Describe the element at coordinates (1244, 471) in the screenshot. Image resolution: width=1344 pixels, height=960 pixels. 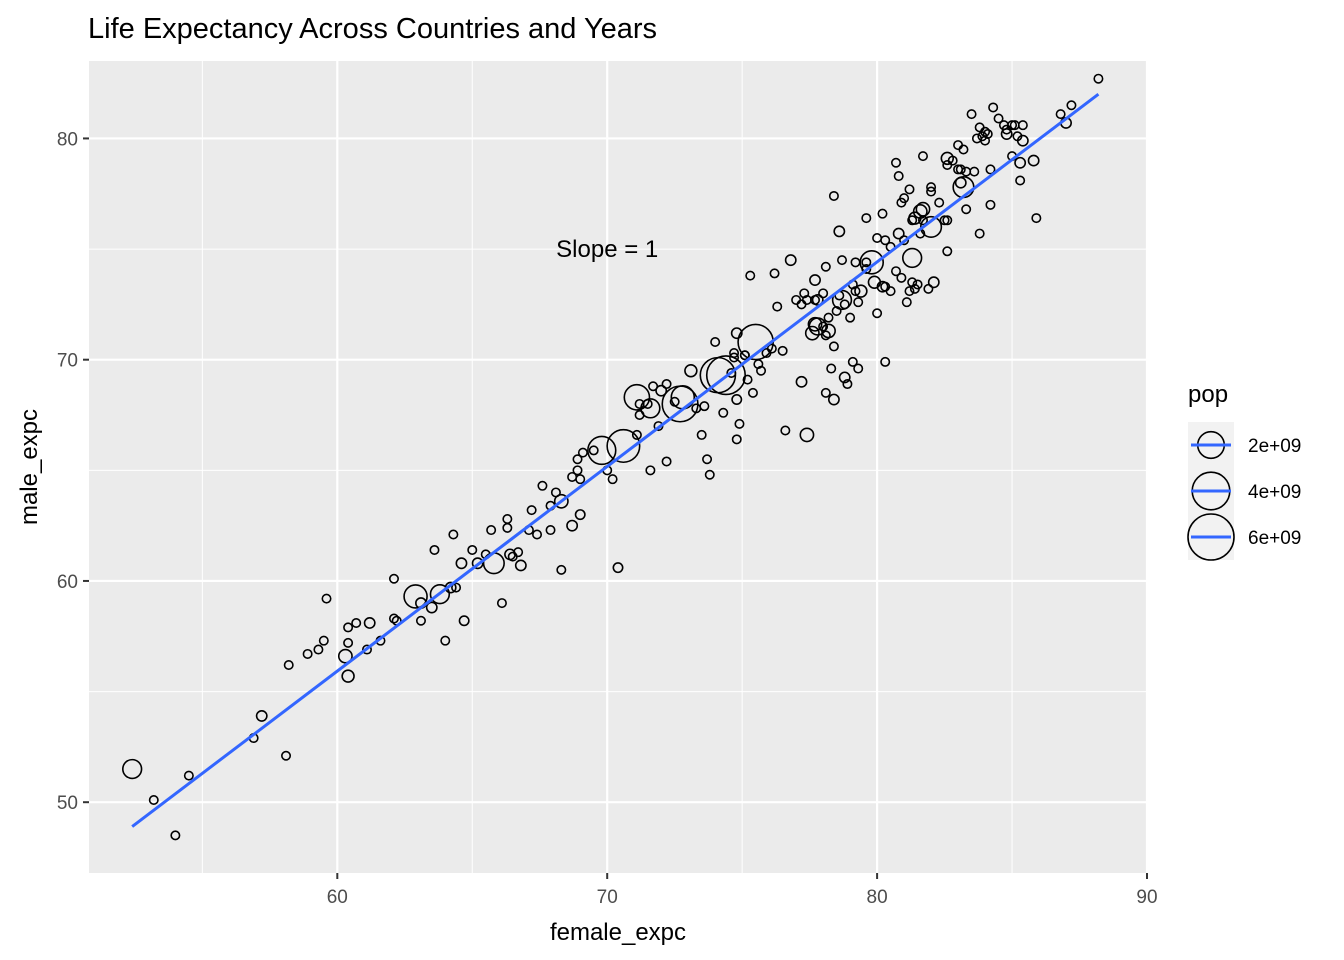
I see `legend: pop 2e+09 4e+09 6e+09` at that location.